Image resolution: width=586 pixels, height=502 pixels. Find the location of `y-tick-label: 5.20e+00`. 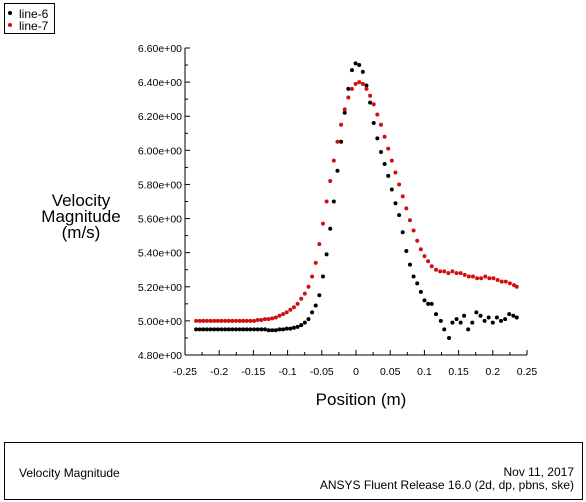

y-tick-label: 5.20e+00 is located at coordinates (160, 288).